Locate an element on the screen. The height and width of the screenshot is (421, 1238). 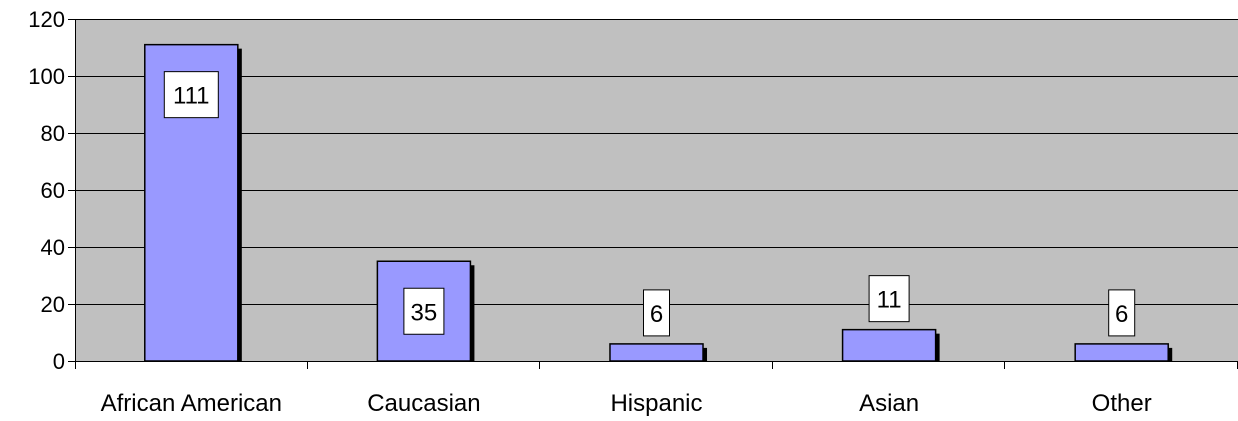
x-category-label: Hispanic is located at coordinates (656, 403).